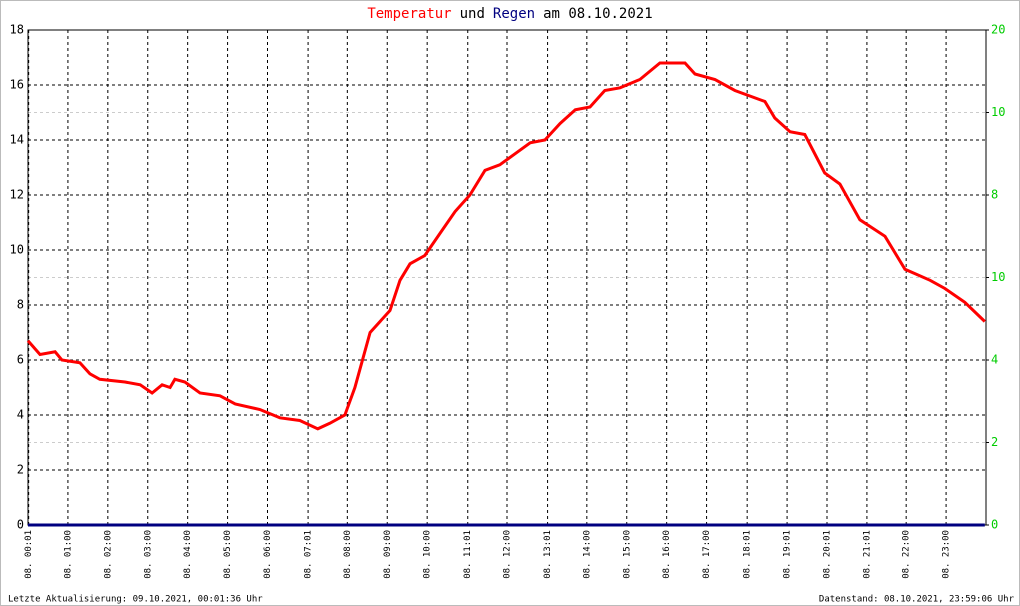 The width and height of the screenshot is (1020, 606). I want to click on y2-tick-label: 4, so click(994, 360).